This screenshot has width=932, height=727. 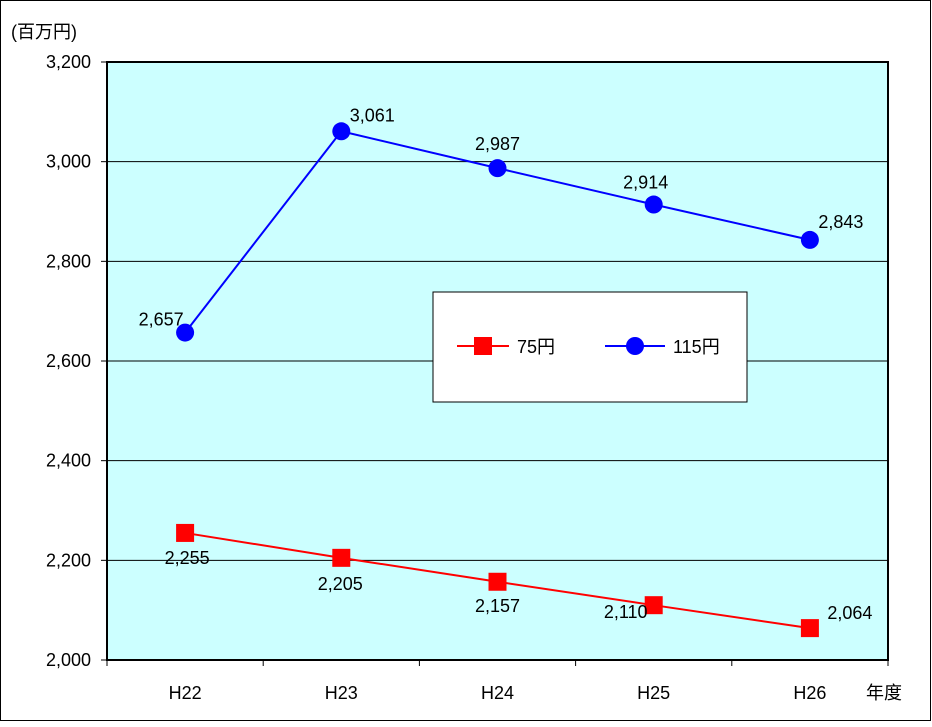 I want to click on x-axis: H22 H23 H24 H25 H26, so click(x=497, y=681).